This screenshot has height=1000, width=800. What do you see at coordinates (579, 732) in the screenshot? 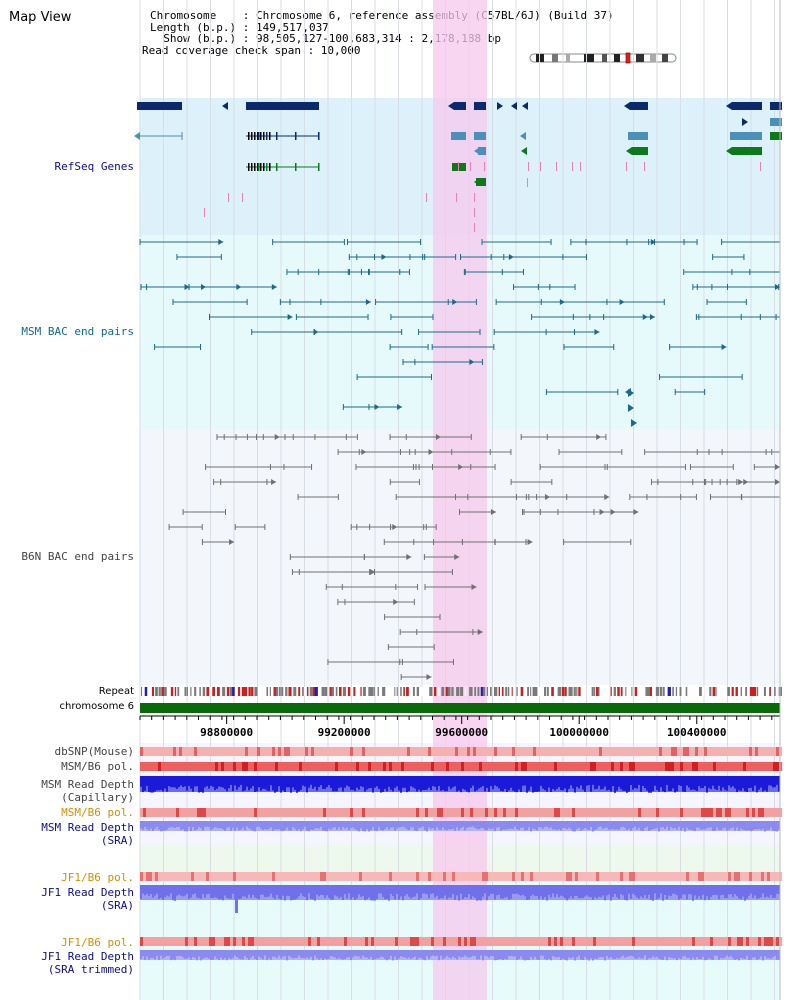
I see `axis-tick-label: 100000000` at bounding box center [579, 732].